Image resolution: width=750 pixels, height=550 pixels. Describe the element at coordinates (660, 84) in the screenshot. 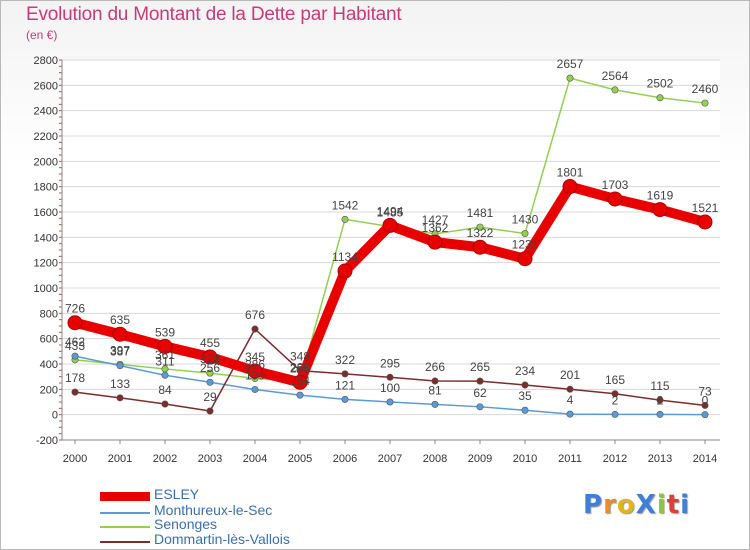

I see `data-label: 2502` at that location.